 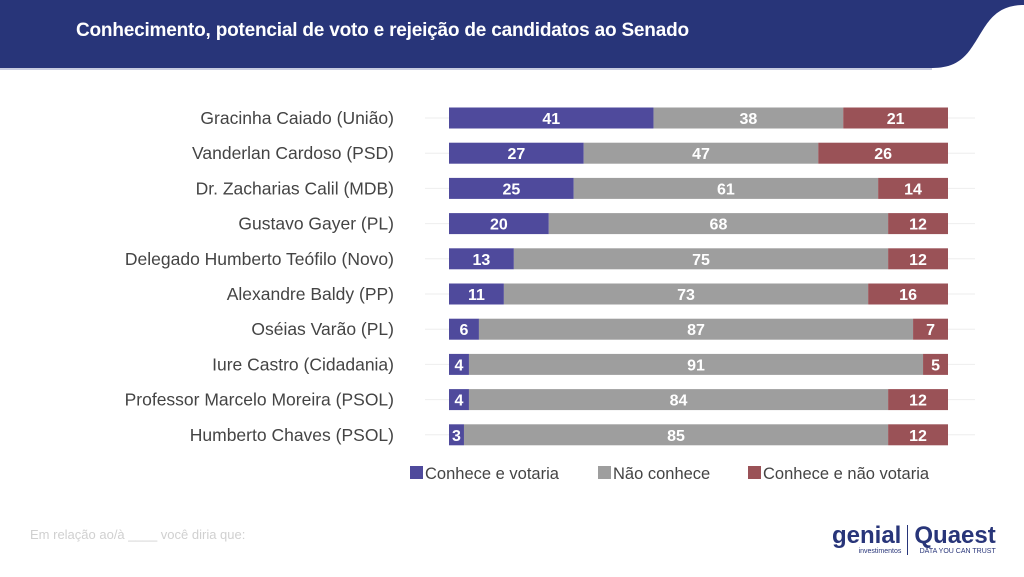 What do you see at coordinates (867, 538) in the screenshot?
I see `genial-logo: genial investimentos` at bounding box center [867, 538].